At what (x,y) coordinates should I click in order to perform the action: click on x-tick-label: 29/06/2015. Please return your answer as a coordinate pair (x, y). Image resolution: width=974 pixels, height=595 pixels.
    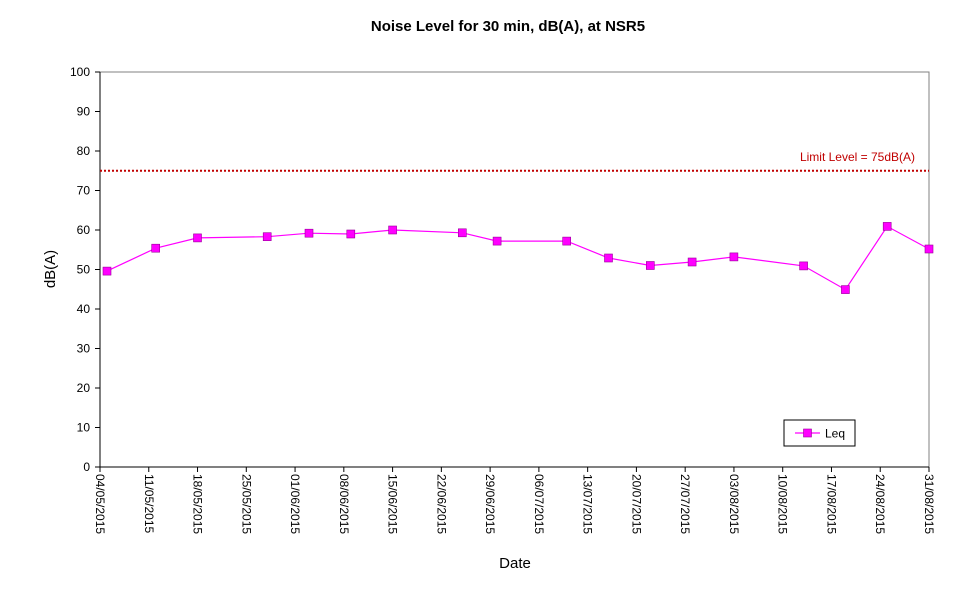
    Looking at the image, I should click on (490, 504).